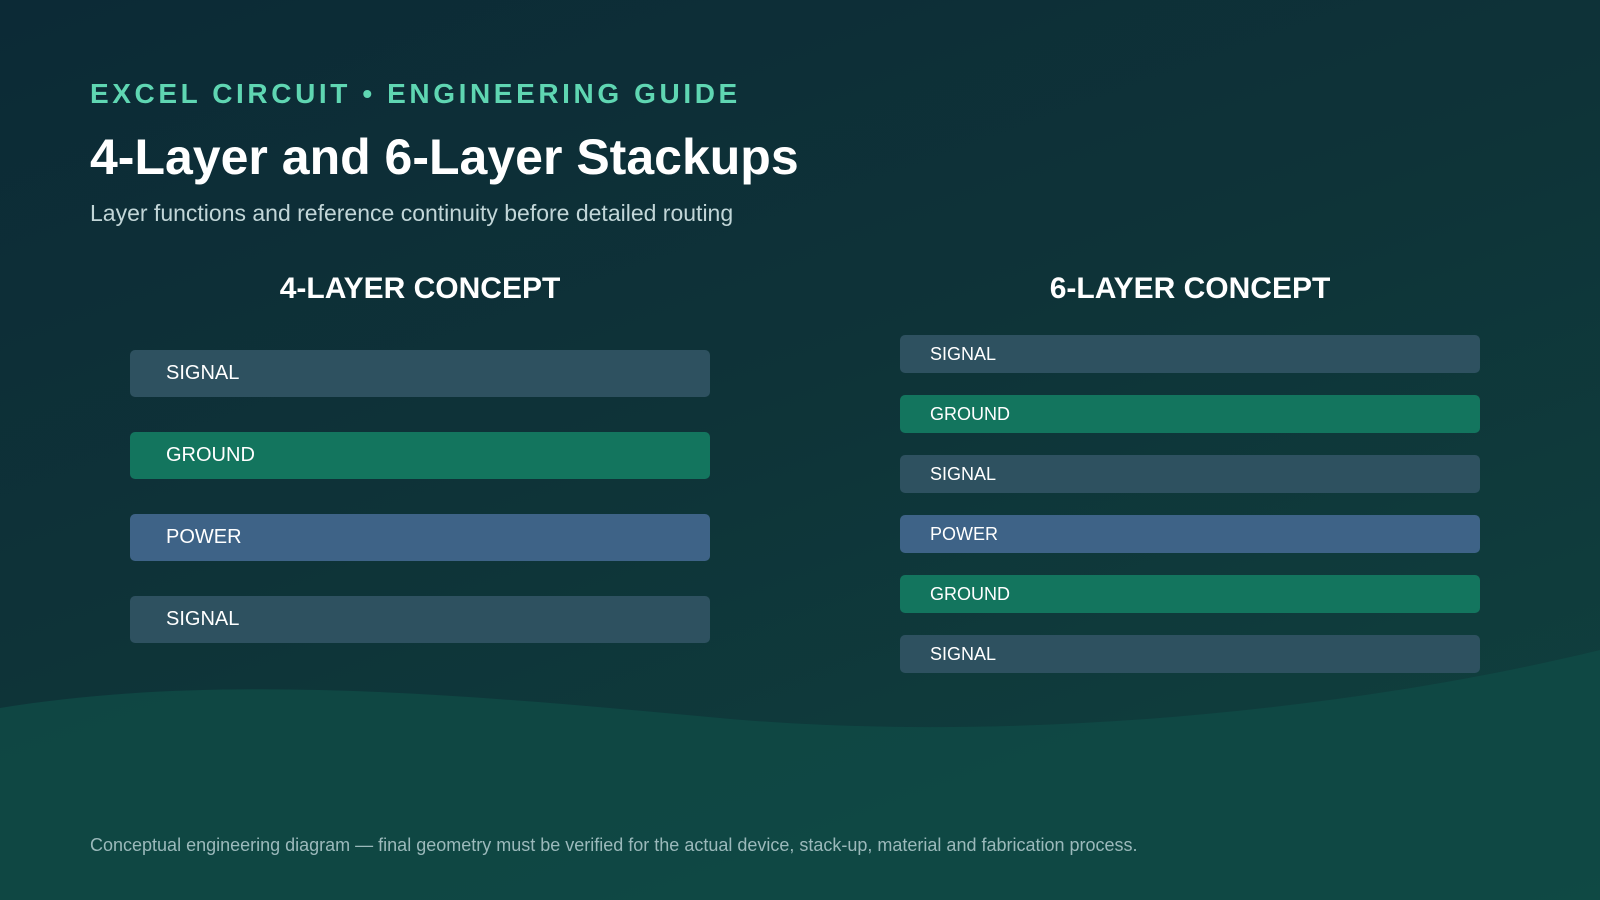 Image resolution: width=1600 pixels, height=900 pixels. Describe the element at coordinates (420, 373) in the screenshot. I see `four-layer-layer-1: SIGNAL` at that location.